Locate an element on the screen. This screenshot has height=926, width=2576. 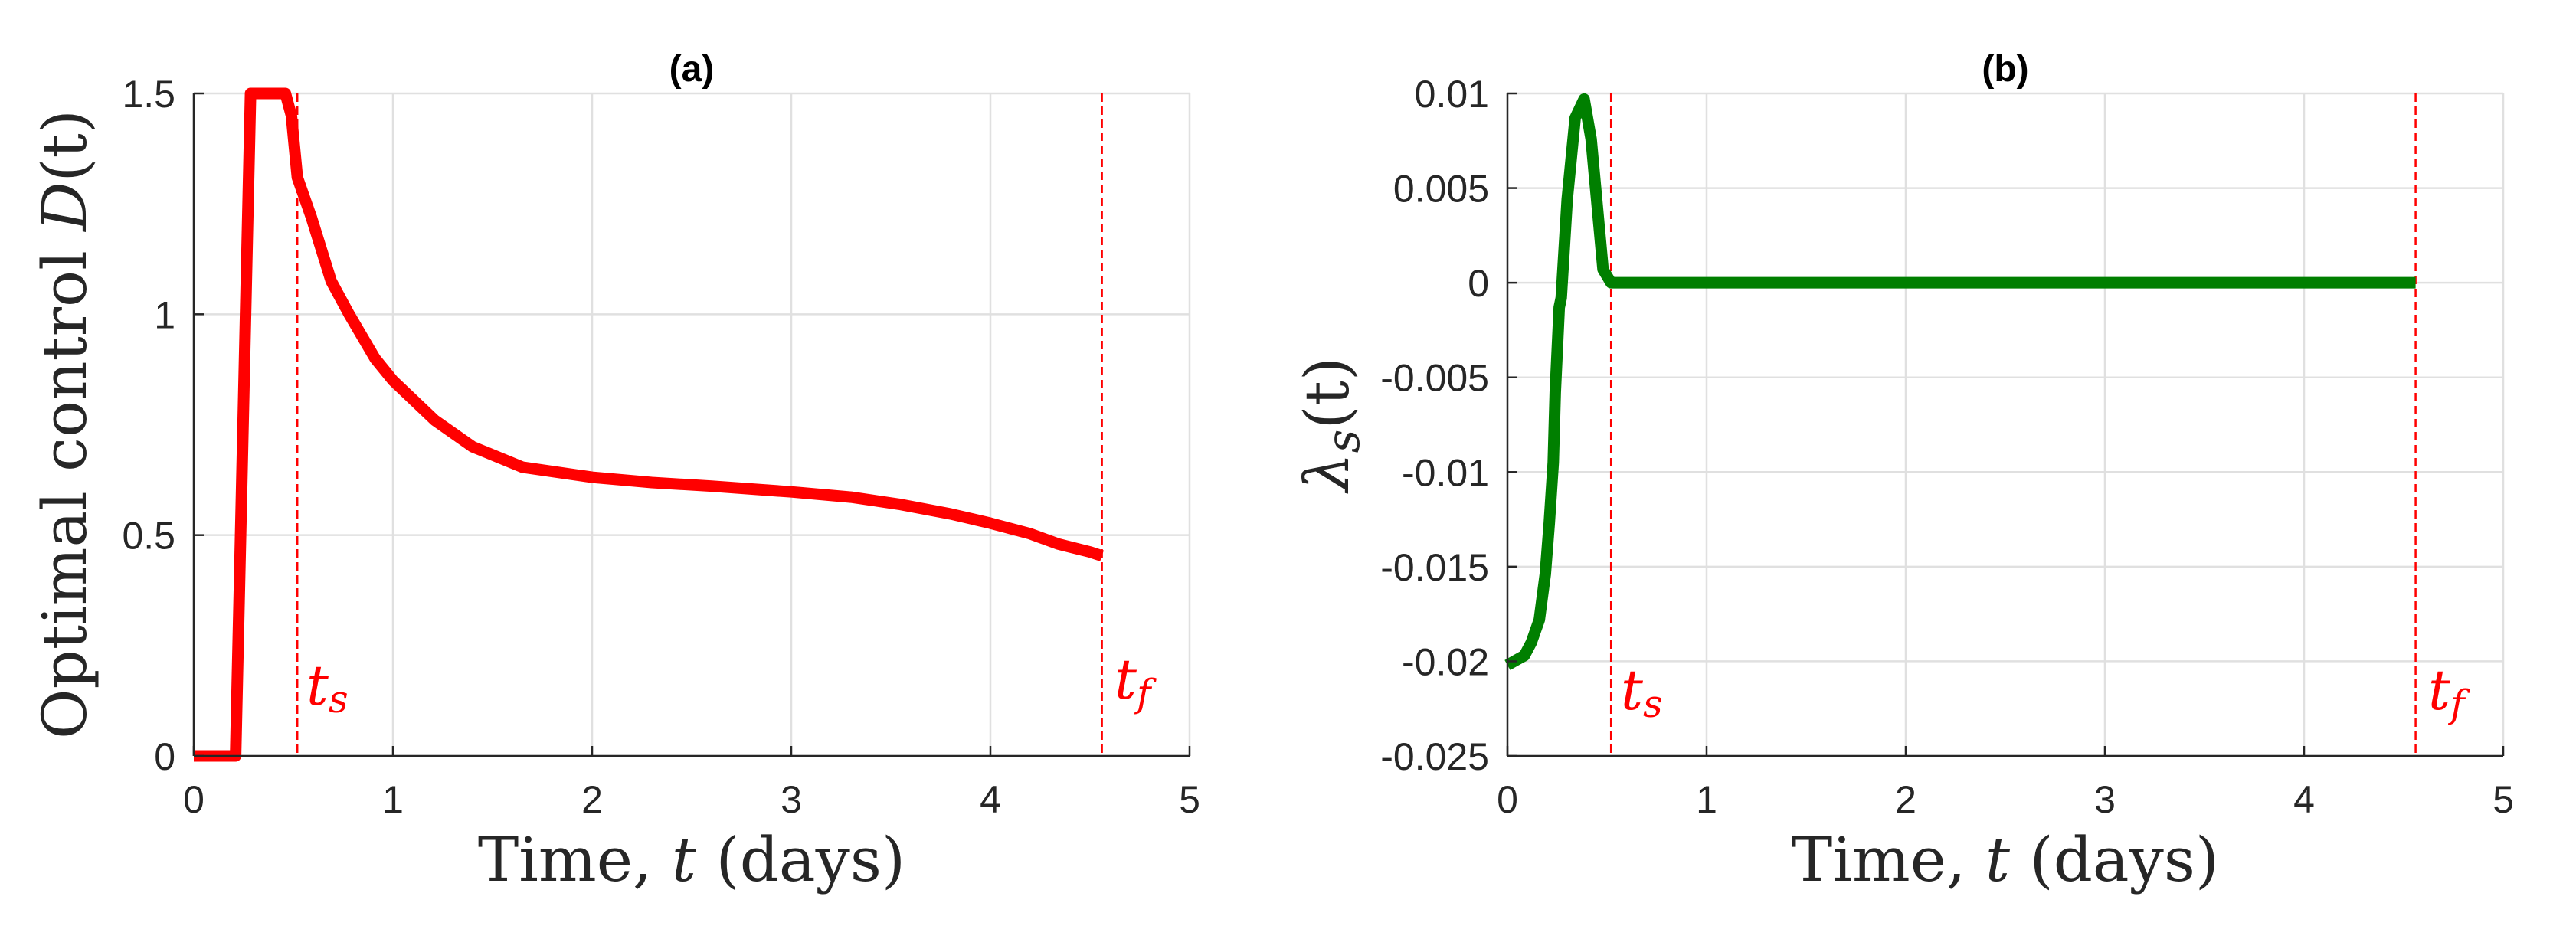
panel-b-x-tick-labels: 0 1 2 3 4 5 is located at coordinates (2005, 799).